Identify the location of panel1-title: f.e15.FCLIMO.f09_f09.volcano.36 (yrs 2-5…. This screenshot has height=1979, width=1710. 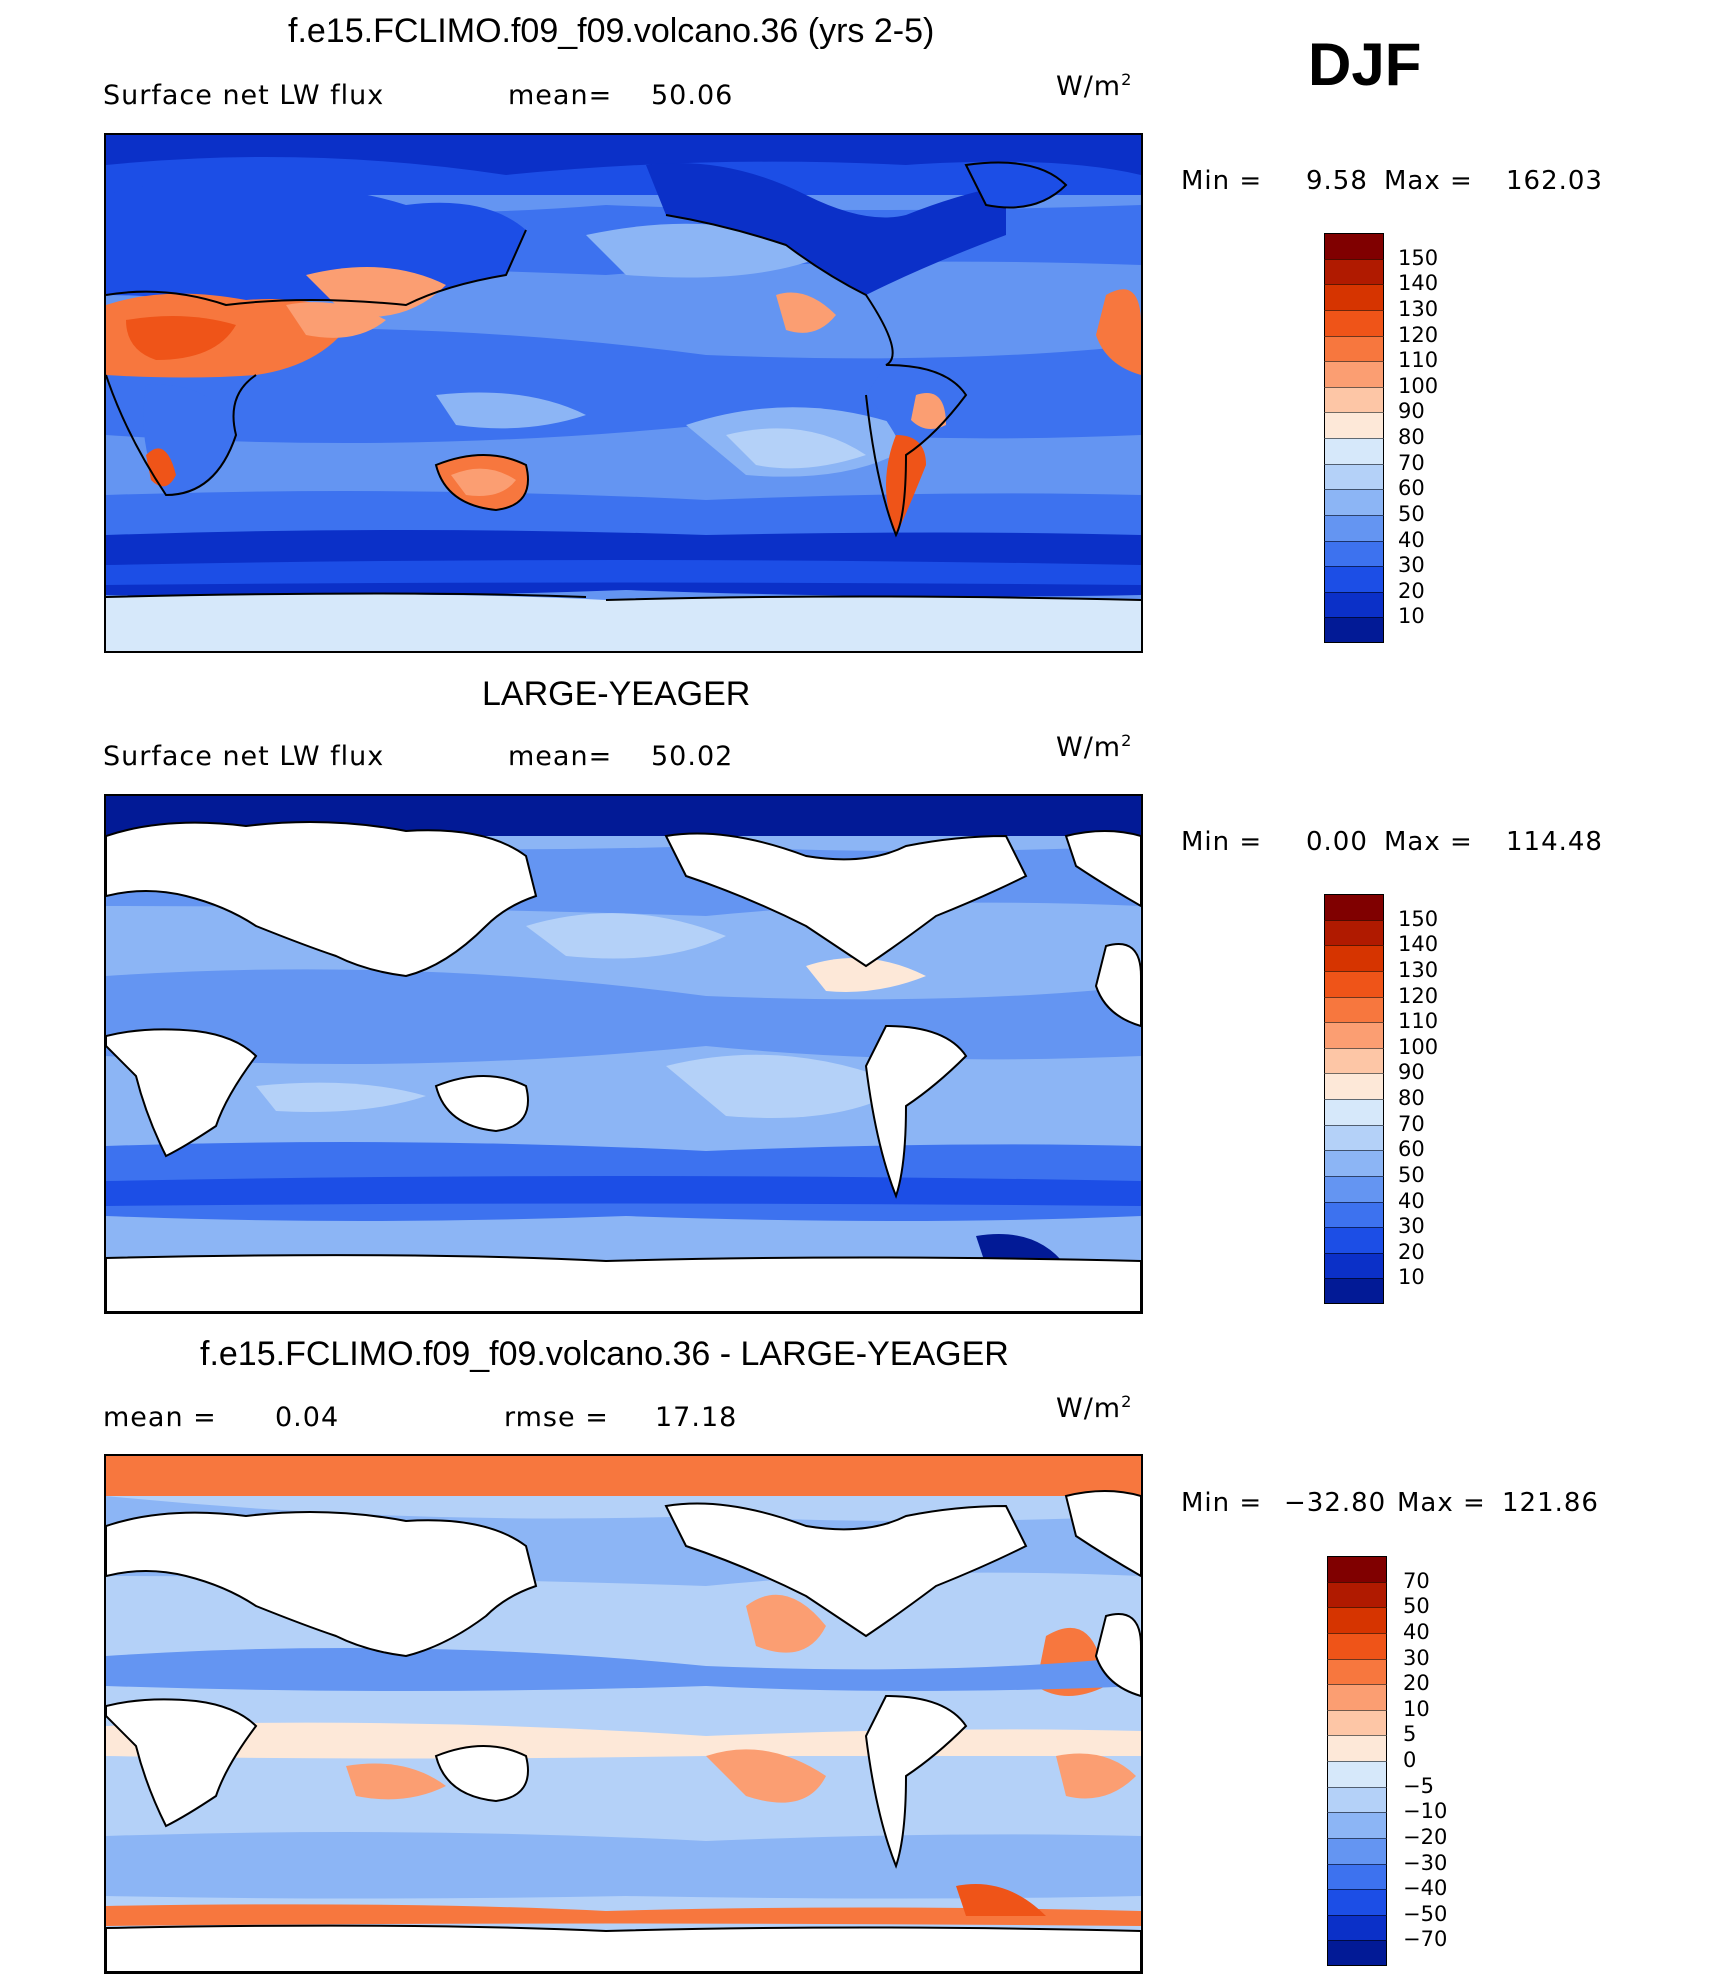
(611, 31).